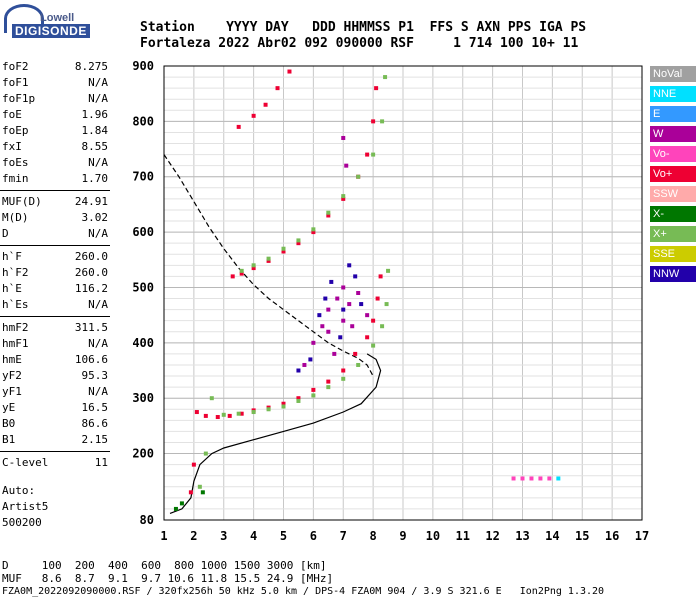  I want to click on param-row: D N/A, so click(55, 234).